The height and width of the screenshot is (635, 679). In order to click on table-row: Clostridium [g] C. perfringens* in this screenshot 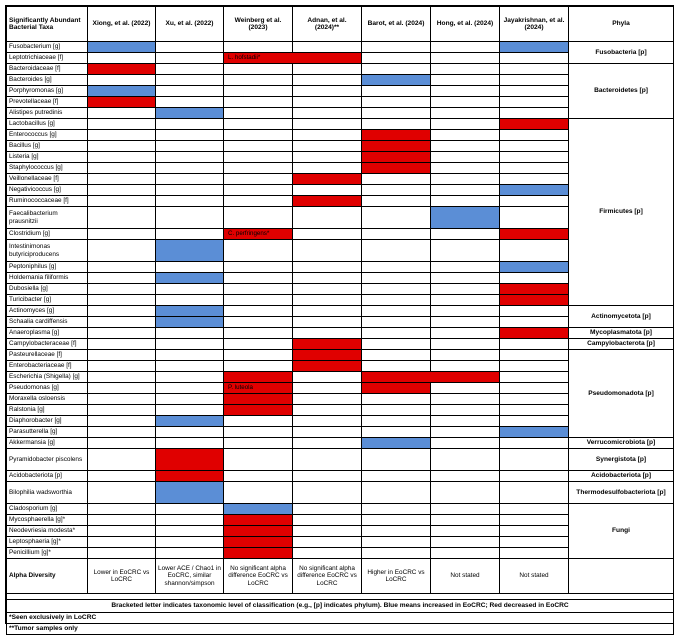, I will do `click(340, 234)`.